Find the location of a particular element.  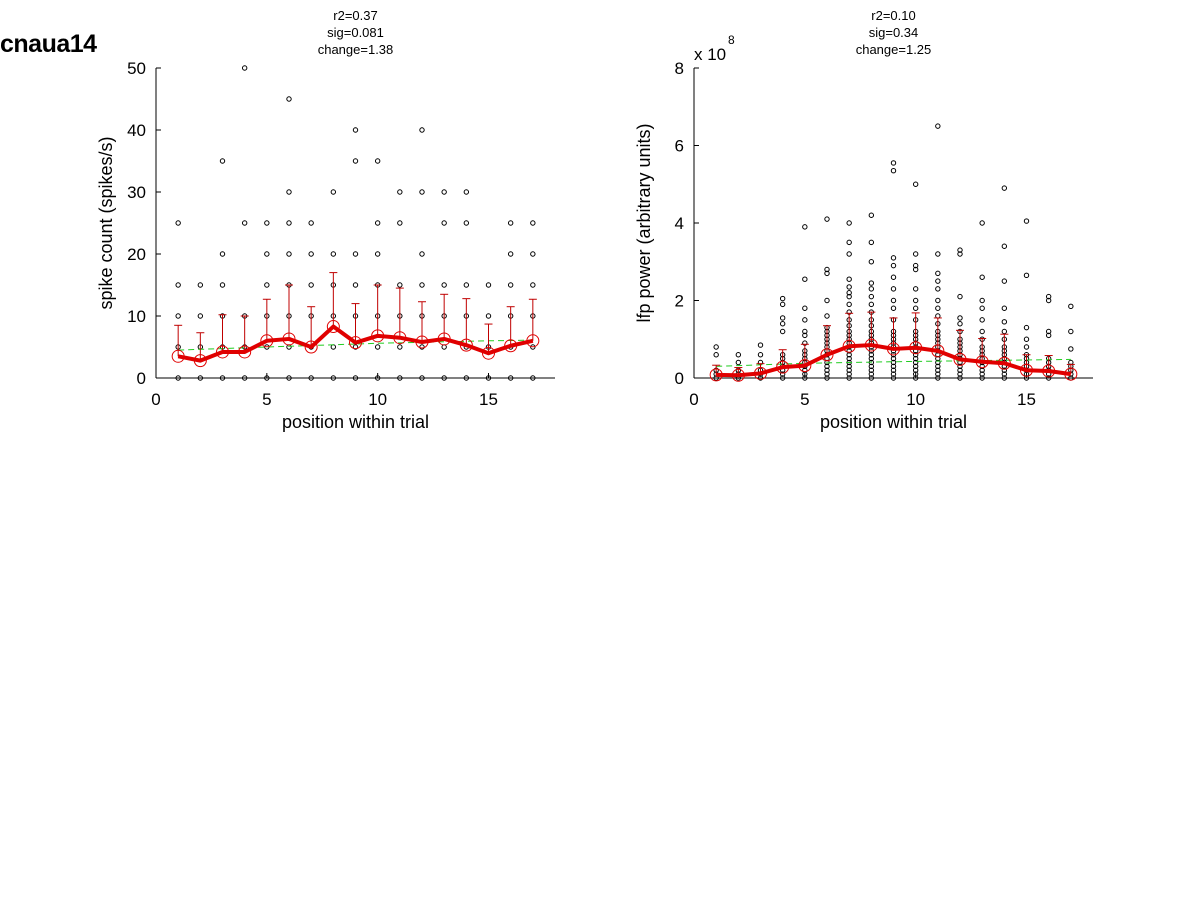

stats-line: sig=0.081 is located at coordinates (355, 32).